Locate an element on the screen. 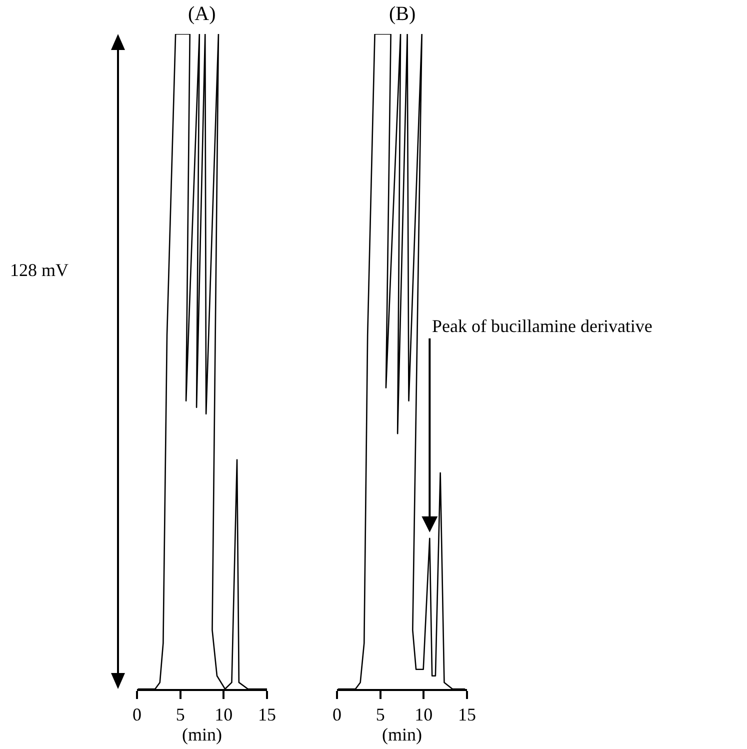  y-axis-title: 128 mV is located at coordinates (39, 270).